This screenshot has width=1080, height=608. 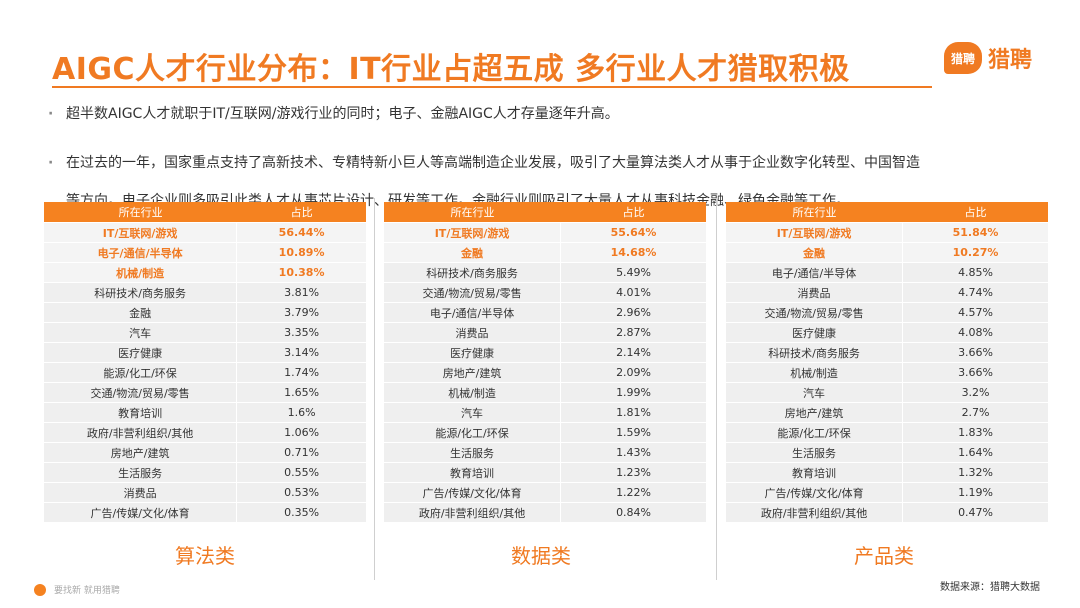 I want to click on column-divider, so click(x=374, y=389).